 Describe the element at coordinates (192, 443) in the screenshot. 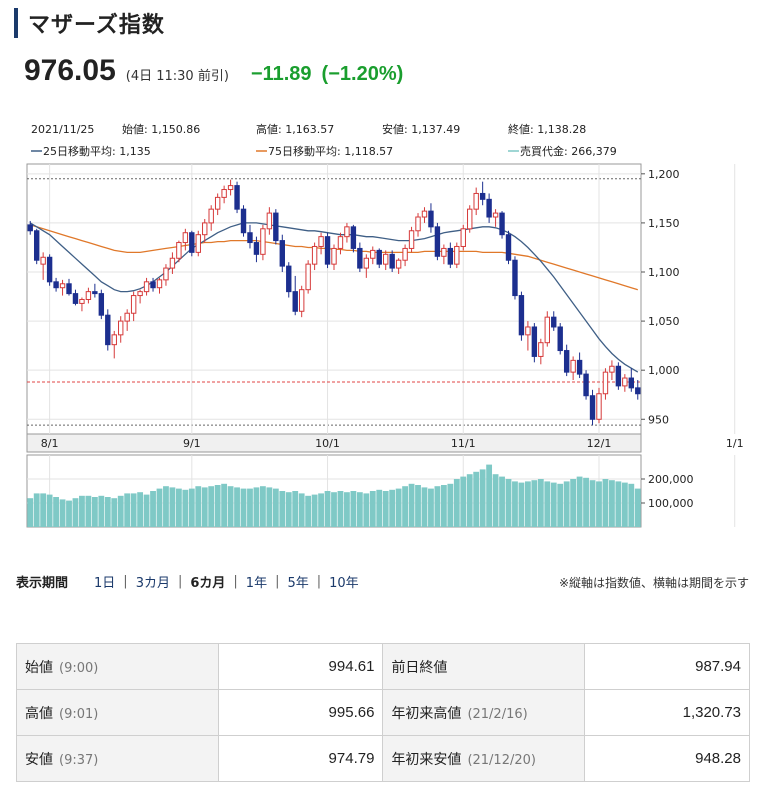

I see `date-tick-label: 9/1` at that location.